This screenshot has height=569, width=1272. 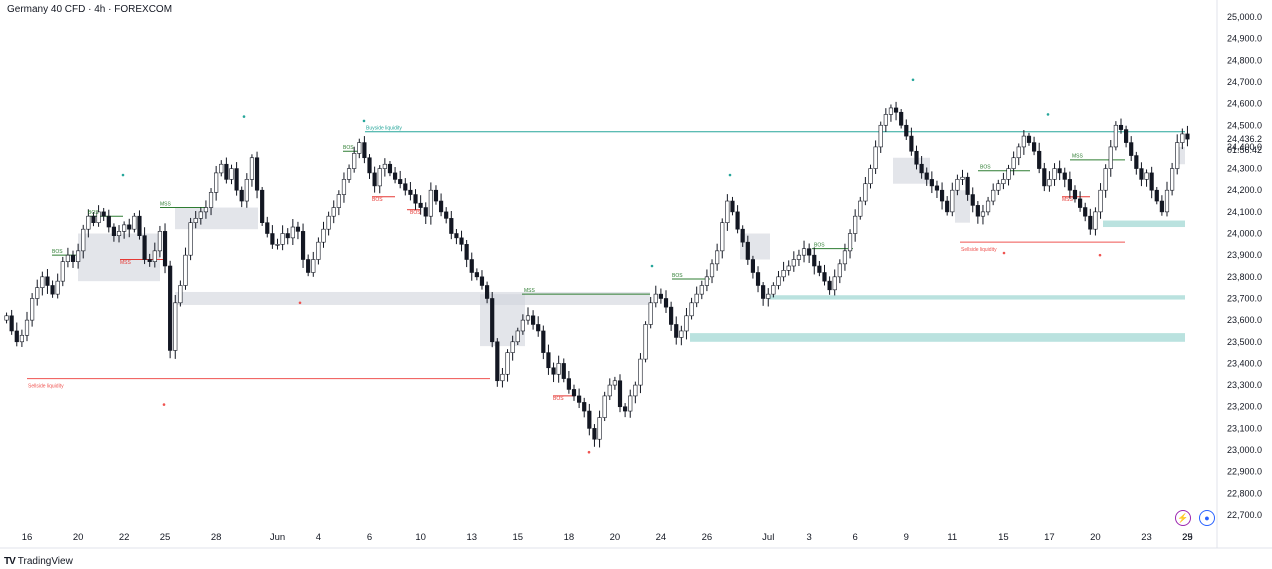 What do you see at coordinates (38, 561) in the screenshot?
I see `tradingview-branding: TV TradingView` at bounding box center [38, 561].